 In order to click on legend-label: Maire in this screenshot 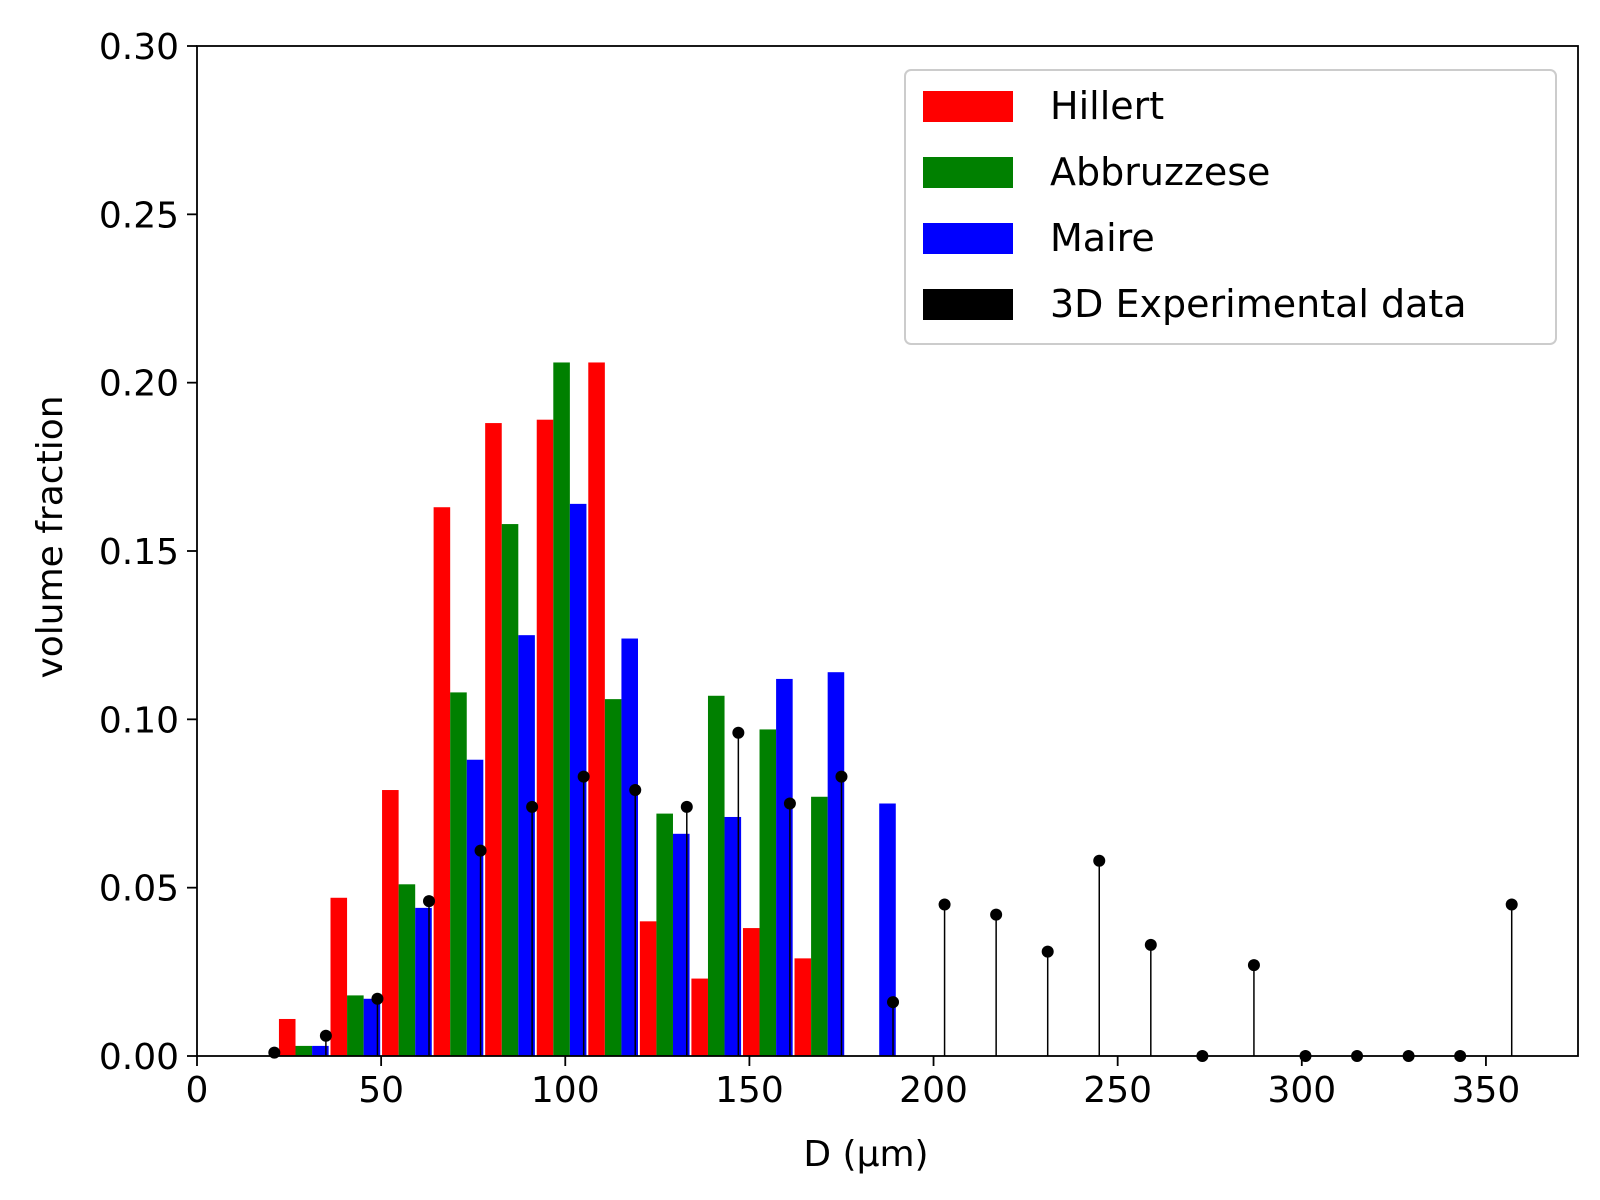, I will do `click(1102, 238)`.